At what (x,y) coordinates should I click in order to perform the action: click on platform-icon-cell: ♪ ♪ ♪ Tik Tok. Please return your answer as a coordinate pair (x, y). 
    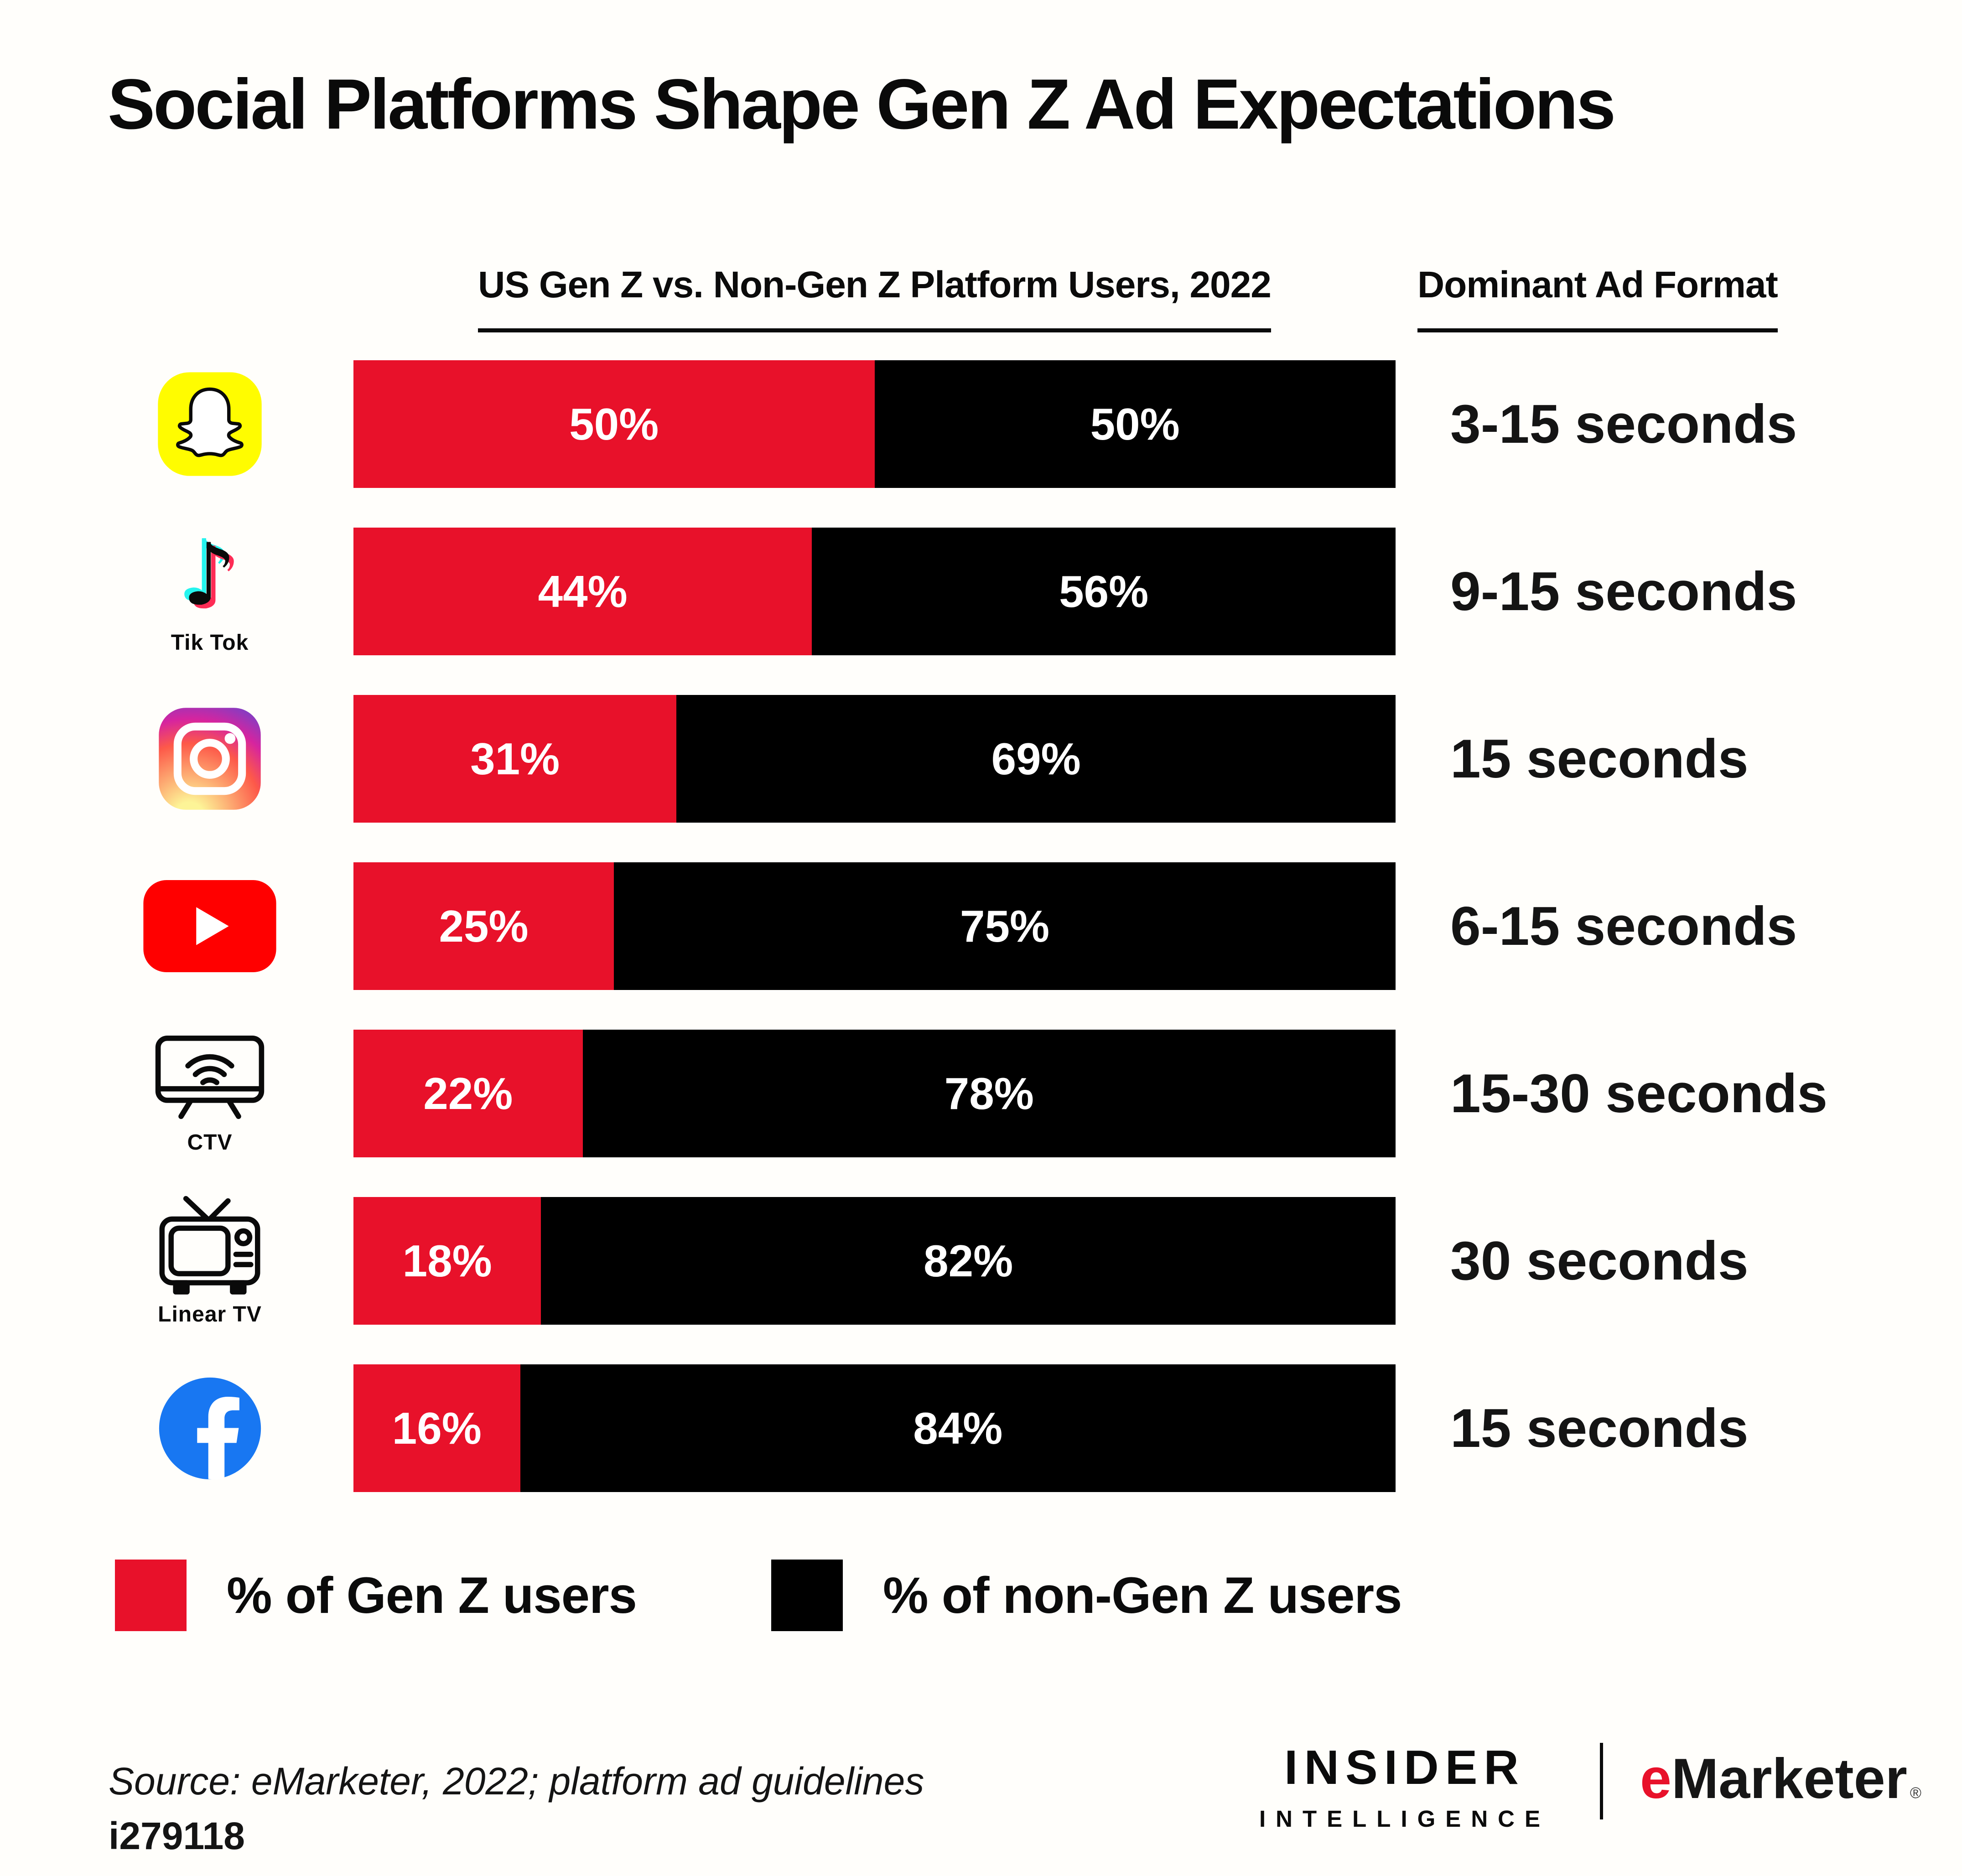
    Looking at the image, I should click on (210, 588).